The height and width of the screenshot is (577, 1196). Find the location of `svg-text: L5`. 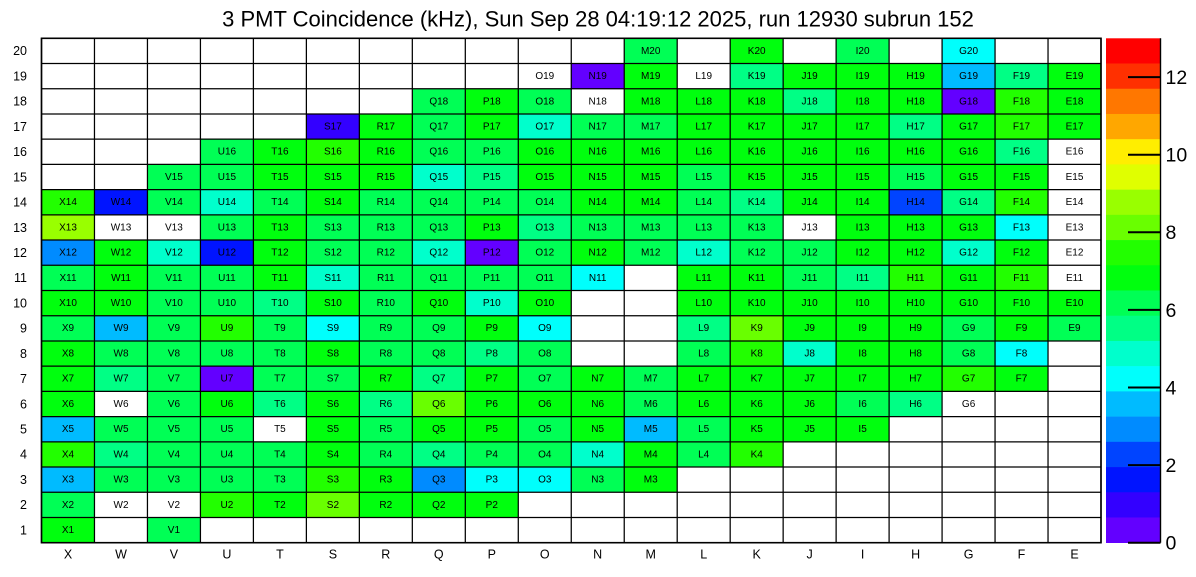

svg-text: L5 is located at coordinates (704, 429).